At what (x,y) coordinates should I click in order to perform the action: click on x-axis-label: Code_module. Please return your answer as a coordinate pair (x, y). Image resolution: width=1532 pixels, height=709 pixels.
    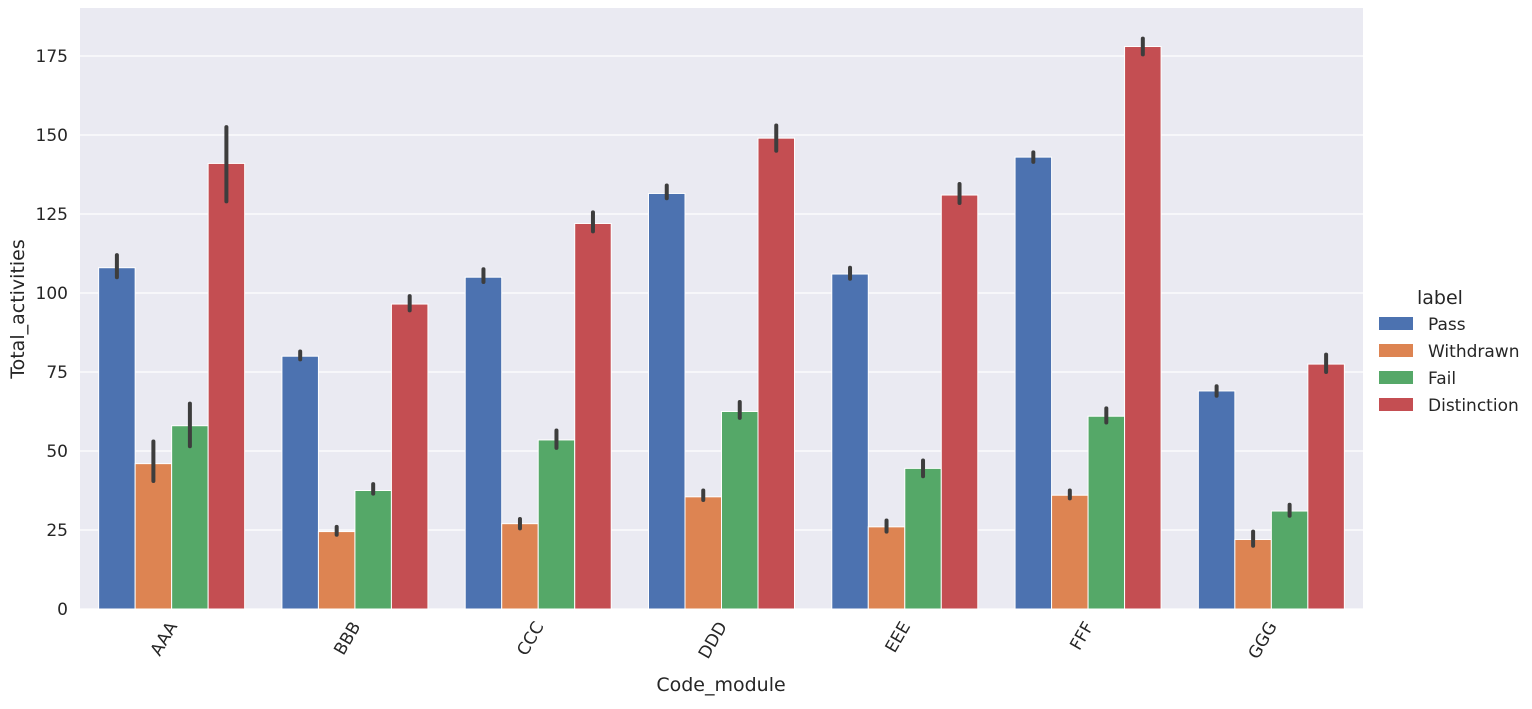
    Looking at the image, I should click on (720, 685).